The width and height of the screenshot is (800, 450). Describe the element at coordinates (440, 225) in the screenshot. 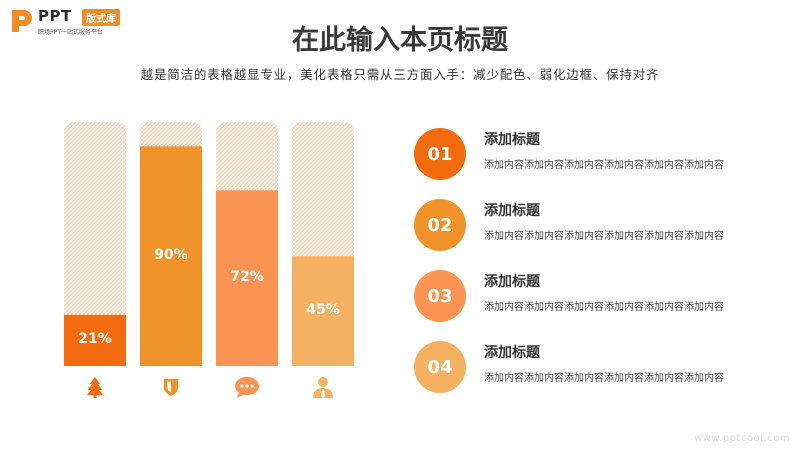

I see `item-number-badge: 02` at that location.